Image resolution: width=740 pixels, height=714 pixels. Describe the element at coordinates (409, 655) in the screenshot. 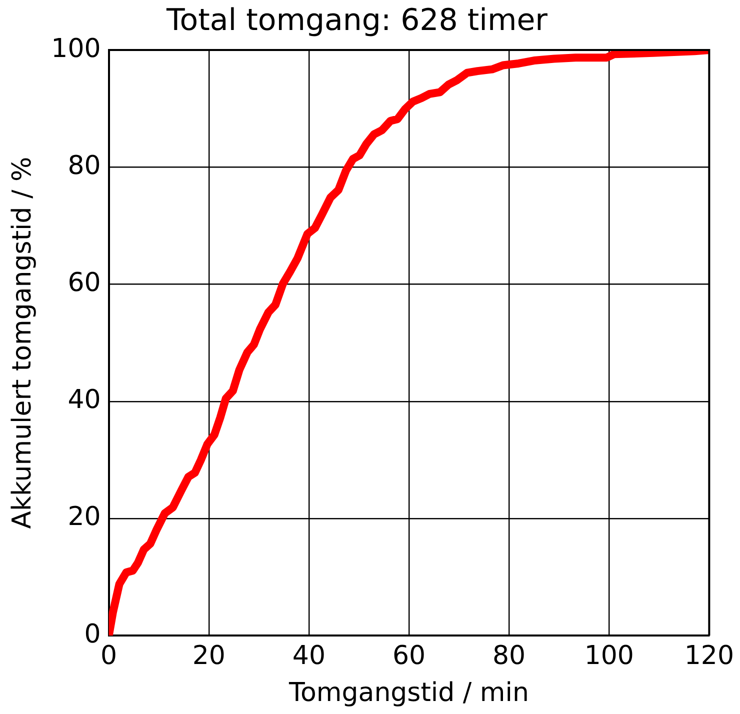

I see `x-tick-label: 60` at that location.